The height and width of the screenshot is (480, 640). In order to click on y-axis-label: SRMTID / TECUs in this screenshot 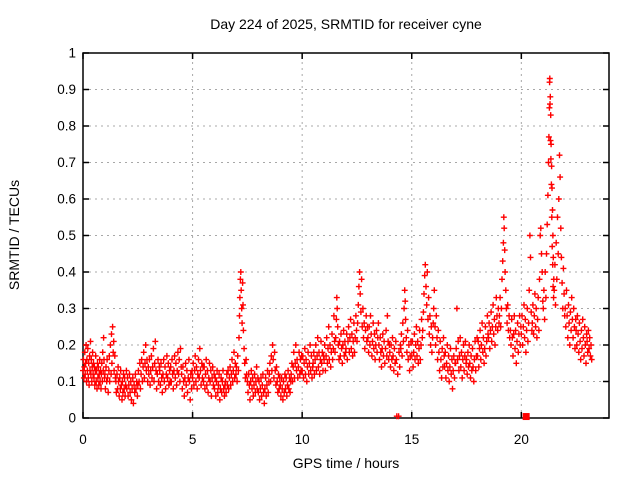, I will do `click(14, 235)`.